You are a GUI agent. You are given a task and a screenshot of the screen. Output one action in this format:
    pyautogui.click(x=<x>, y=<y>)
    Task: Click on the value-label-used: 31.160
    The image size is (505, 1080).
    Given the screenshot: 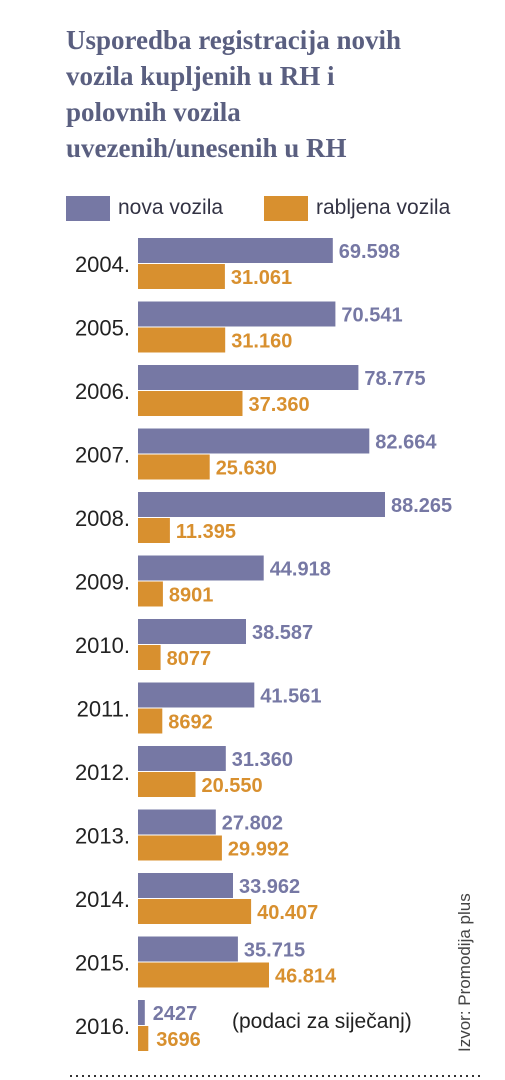 What is the action you would take?
    pyautogui.click(x=261, y=342)
    